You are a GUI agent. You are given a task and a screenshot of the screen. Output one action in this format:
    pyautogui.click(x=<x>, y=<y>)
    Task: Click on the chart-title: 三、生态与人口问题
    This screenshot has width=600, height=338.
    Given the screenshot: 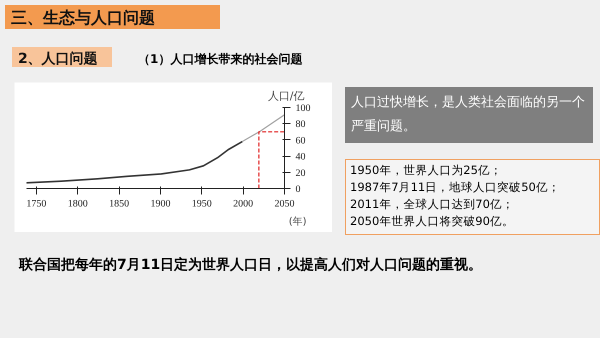 What is the action you would take?
    pyautogui.click(x=83, y=18)
    